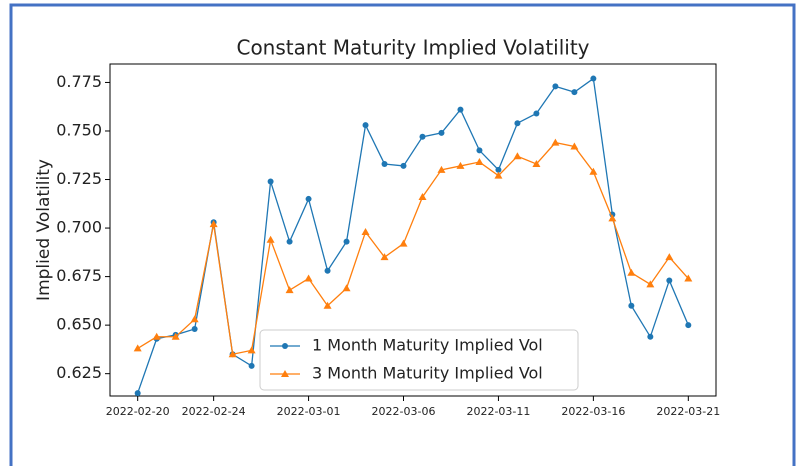 The height and width of the screenshot is (466, 804). I want to click on y-tick-label: 0.700, so click(79, 227).